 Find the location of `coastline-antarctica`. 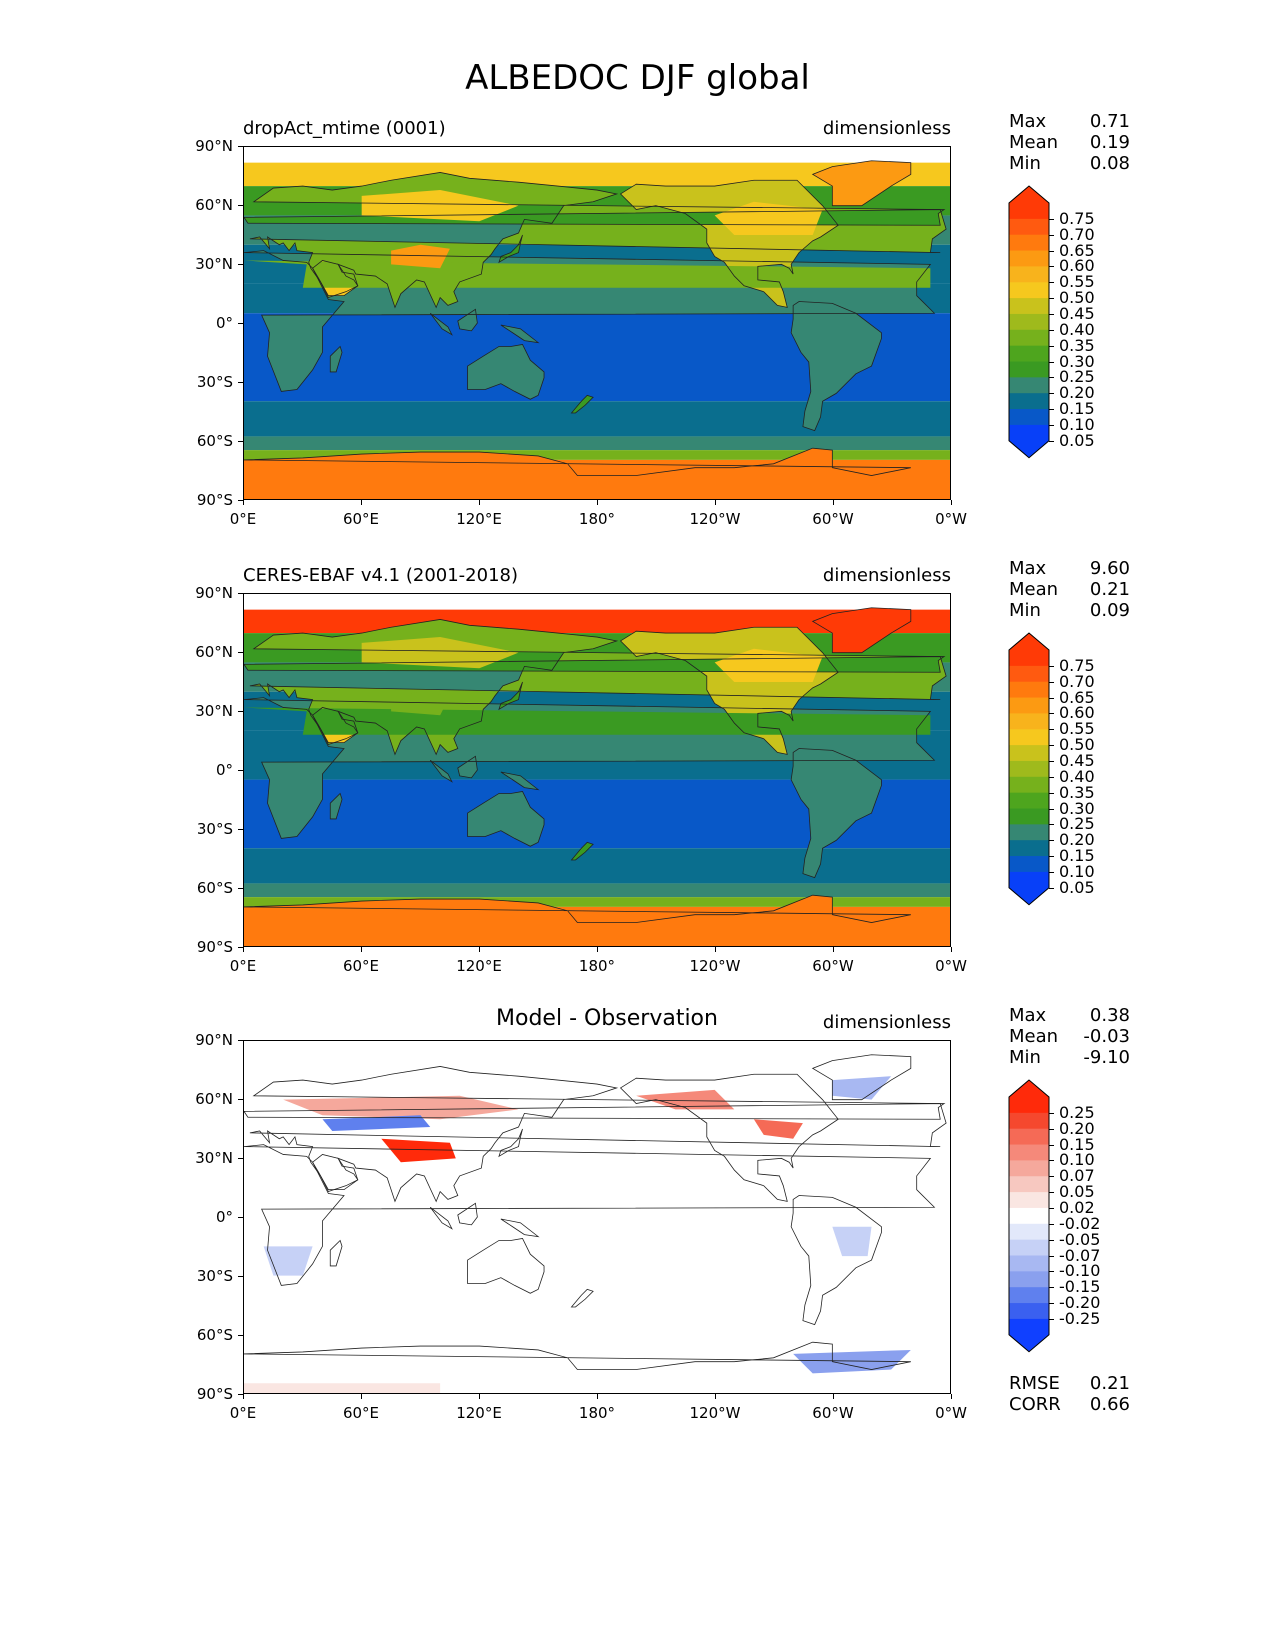

coastline-antarctica is located at coordinates (577, 461).